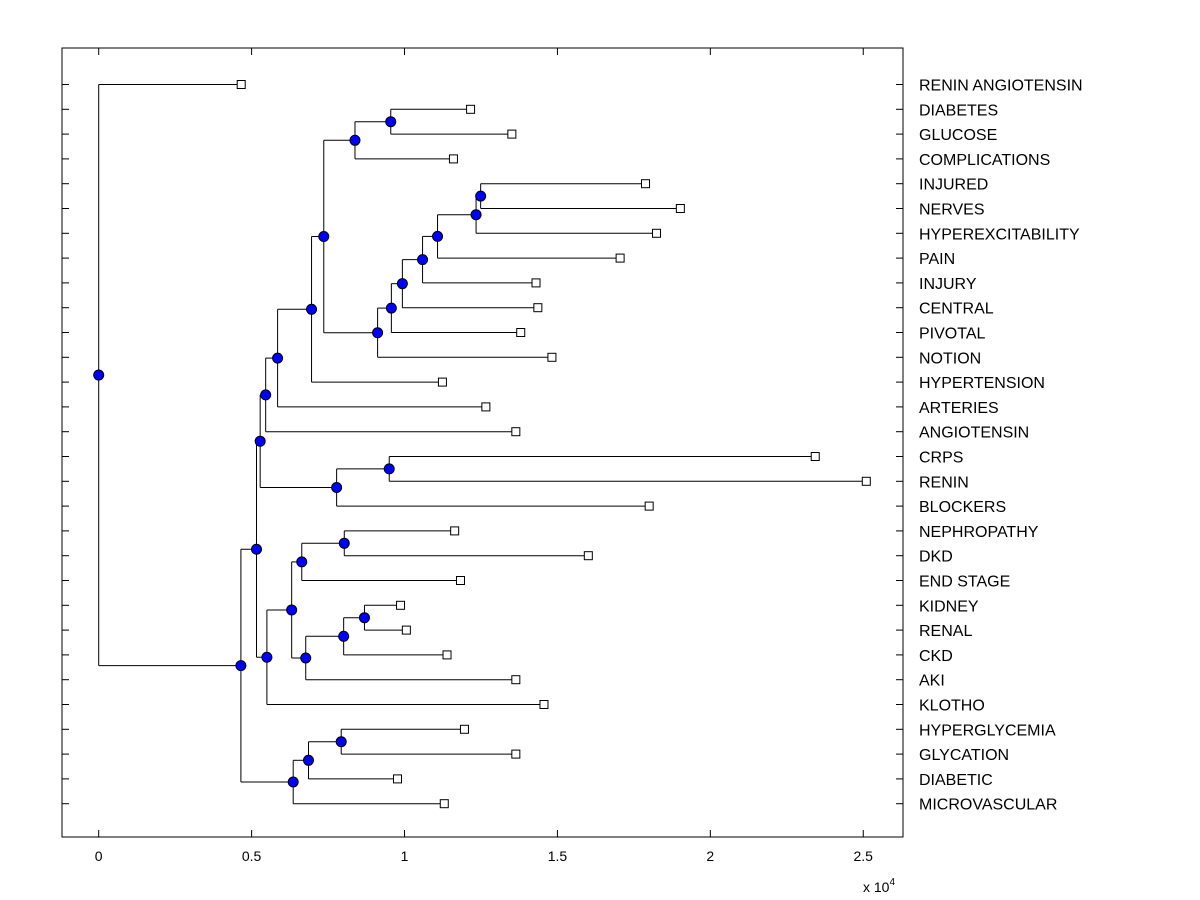 The height and width of the screenshot is (900, 1200). Describe the element at coordinates (710, 856) in the screenshot. I see `x-tick-label: 2` at that location.